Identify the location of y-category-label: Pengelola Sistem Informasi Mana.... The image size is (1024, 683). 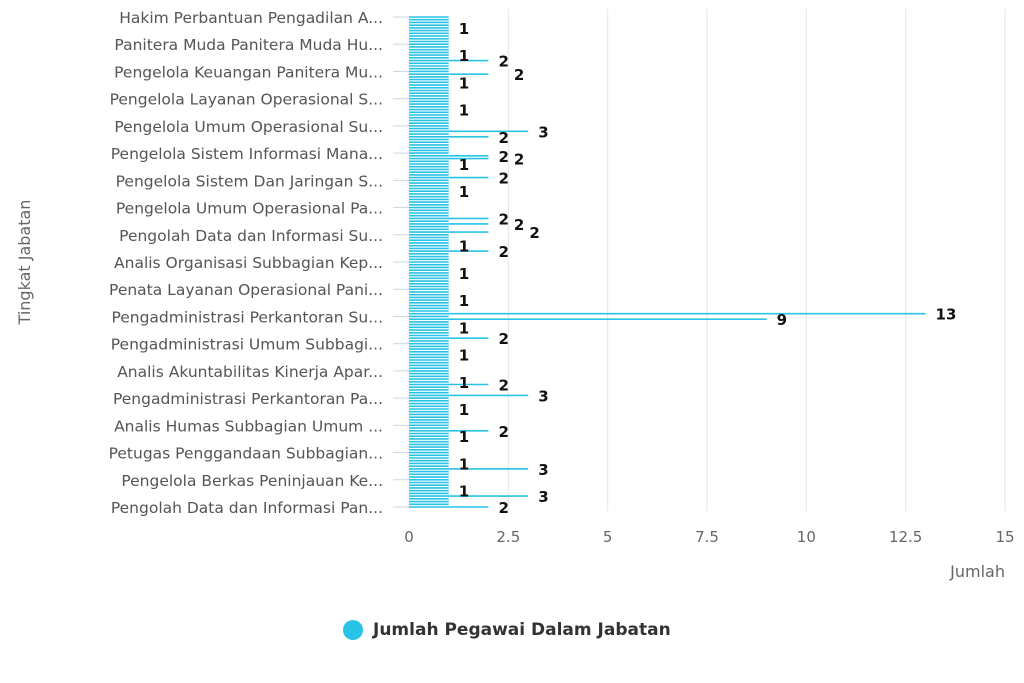
(247, 154).